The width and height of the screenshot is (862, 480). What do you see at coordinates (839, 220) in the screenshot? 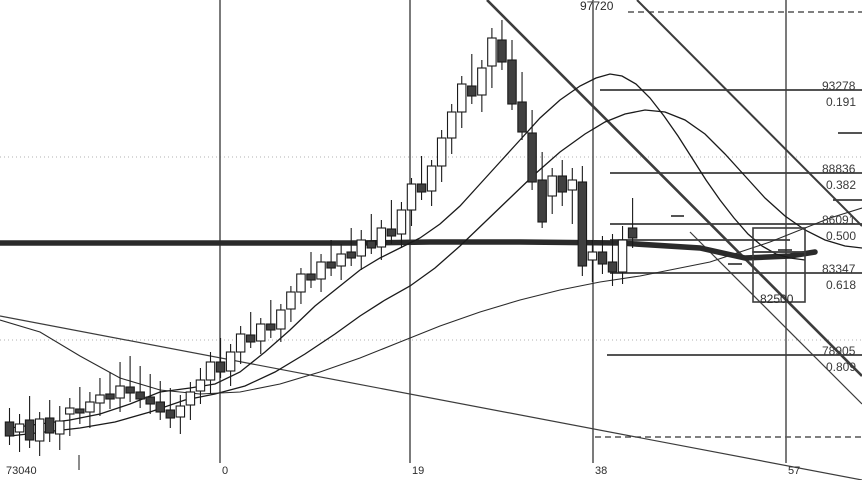
I see `fib-price-0500: 86091` at bounding box center [839, 220].